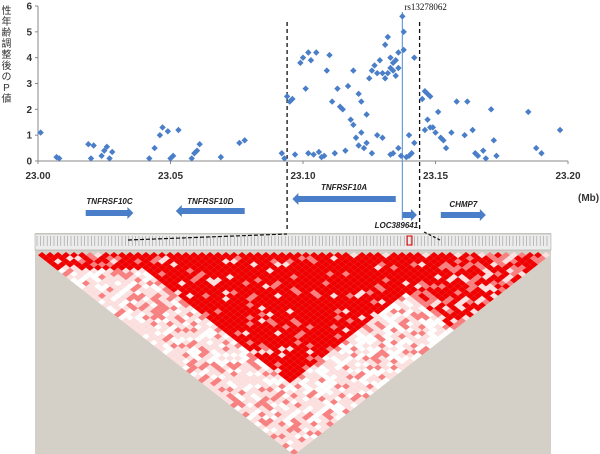  I want to click on y-tick-label: 4, so click(29, 58).